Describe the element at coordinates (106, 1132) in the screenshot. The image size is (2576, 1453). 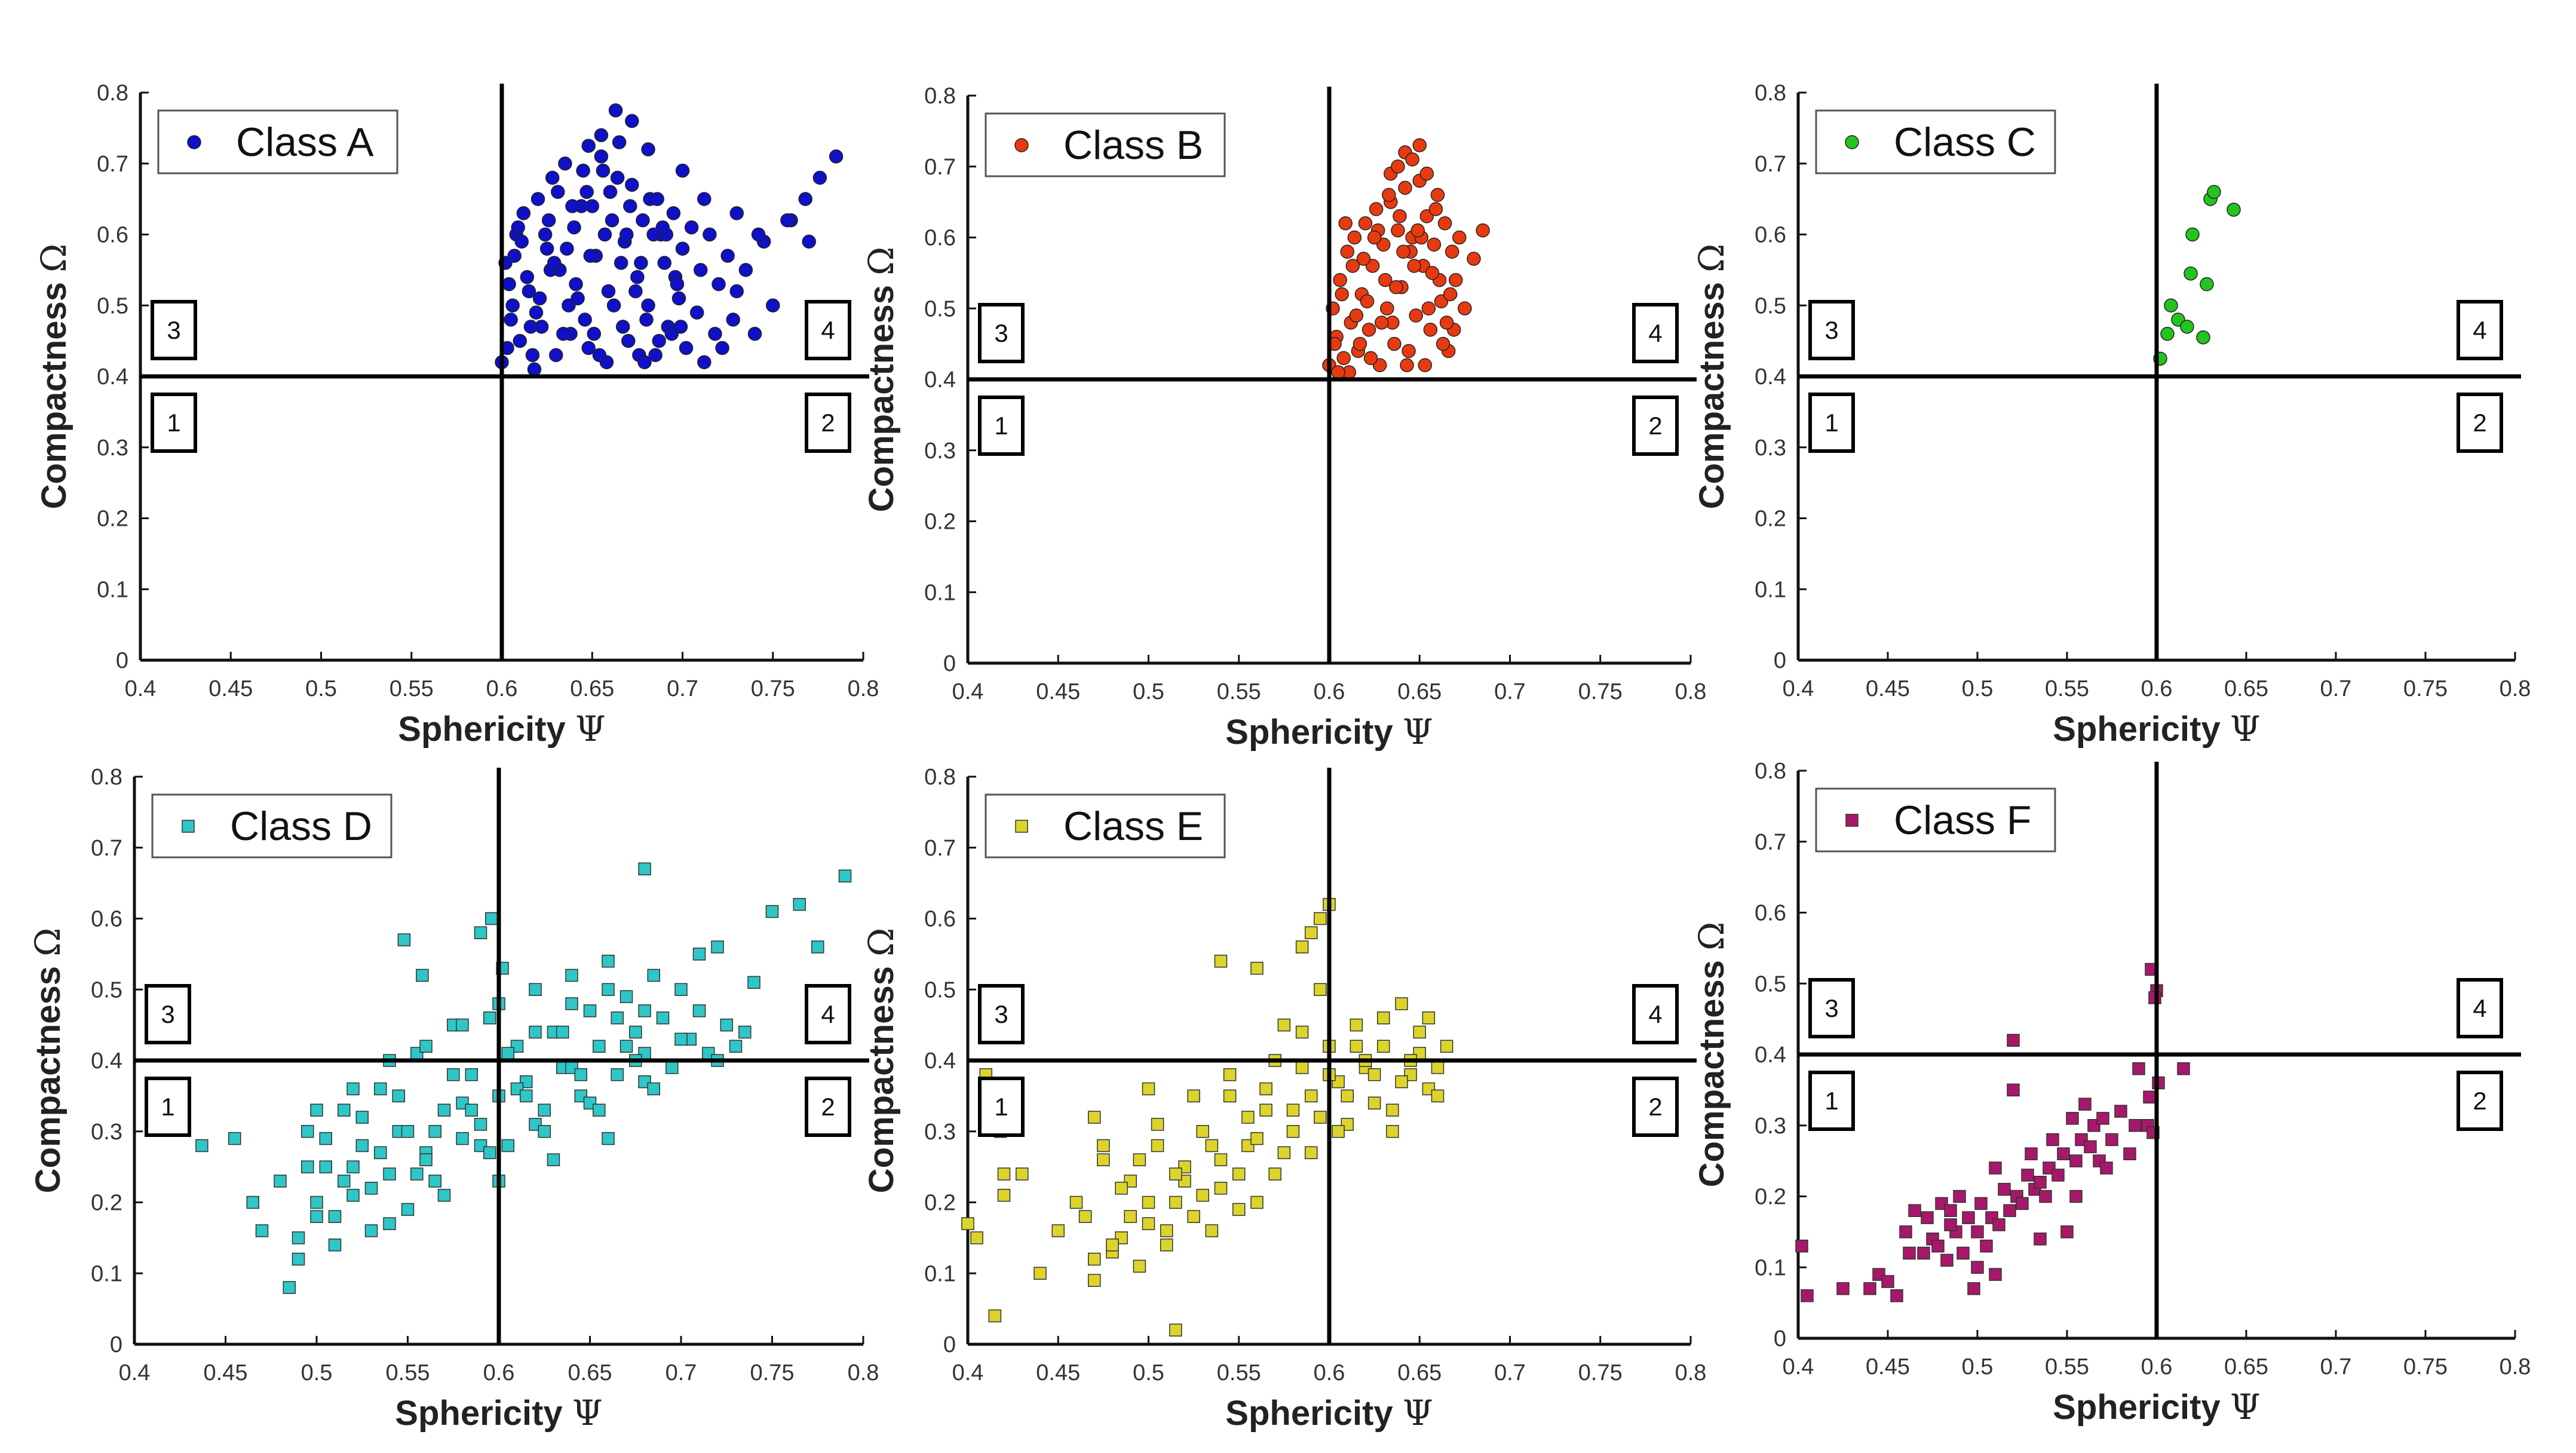
I see `y-tick-label: 0.3` at that location.